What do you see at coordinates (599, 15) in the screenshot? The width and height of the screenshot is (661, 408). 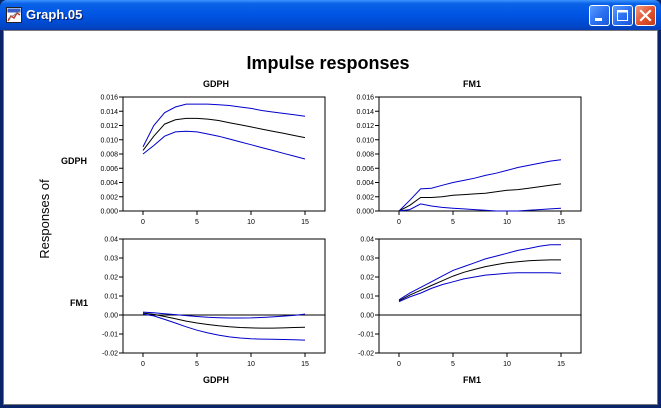 I see `minimize-button` at bounding box center [599, 15].